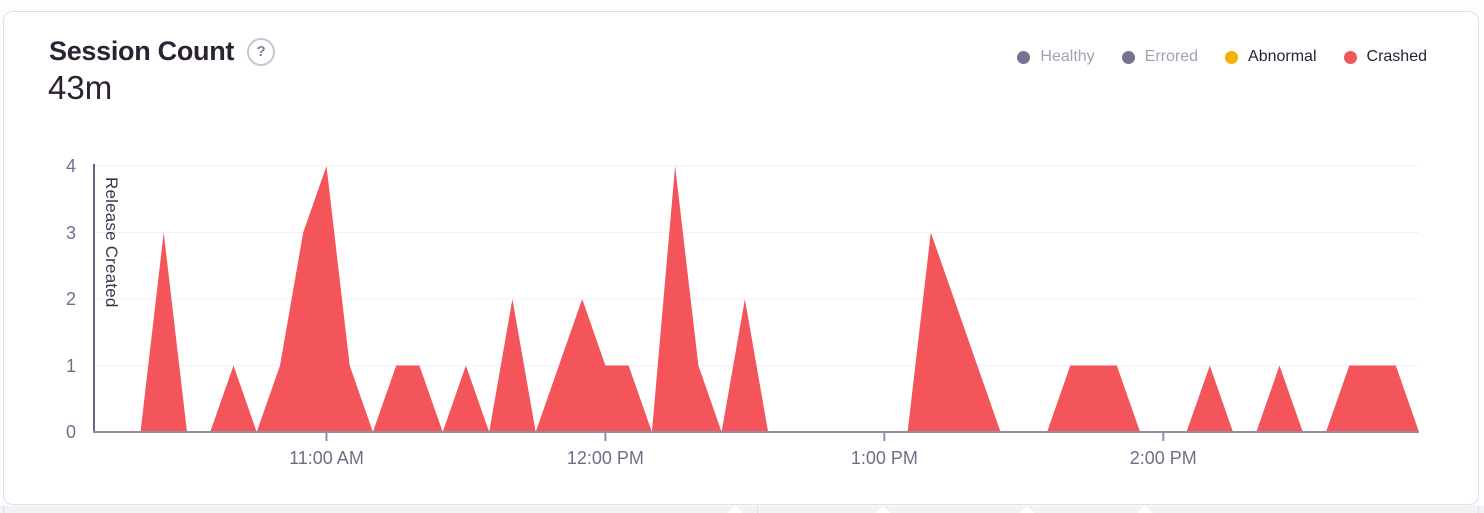 The height and width of the screenshot is (513, 1484). Describe the element at coordinates (1128, 57) in the screenshot. I see `errored-dot-icon` at that location.